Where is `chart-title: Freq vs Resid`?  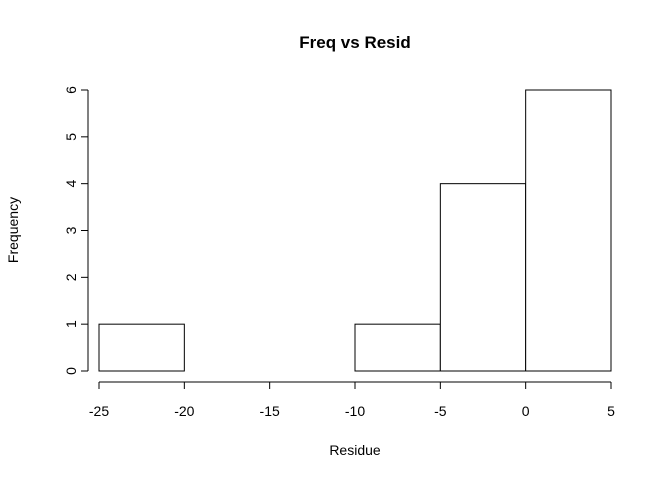 chart-title: Freq vs Resid is located at coordinates (355, 42).